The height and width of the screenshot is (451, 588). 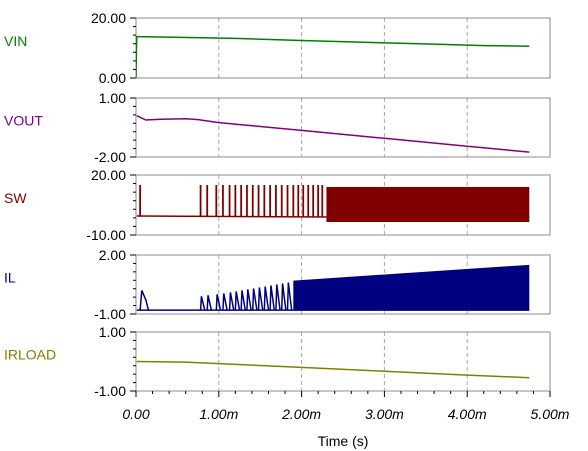 What do you see at coordinates (10, 278) in the screenshot?
I see `signal-name: IL` at bounding box center [10, 278].